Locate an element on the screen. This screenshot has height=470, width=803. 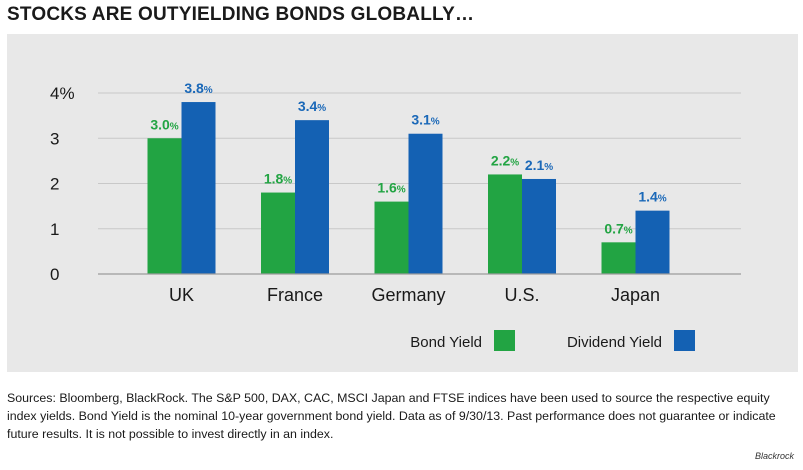
x-tick-label: U.S. is located at coordinates (521, 295).